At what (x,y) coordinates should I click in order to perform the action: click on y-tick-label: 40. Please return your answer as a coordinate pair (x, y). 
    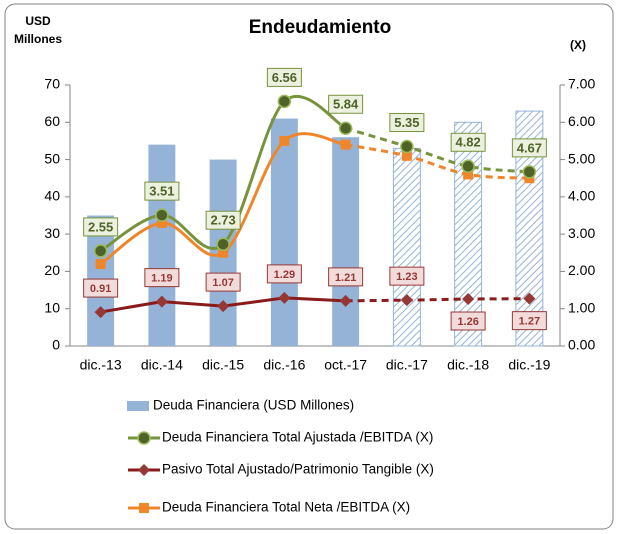
    Looking at the image, I should click on (52, 196).